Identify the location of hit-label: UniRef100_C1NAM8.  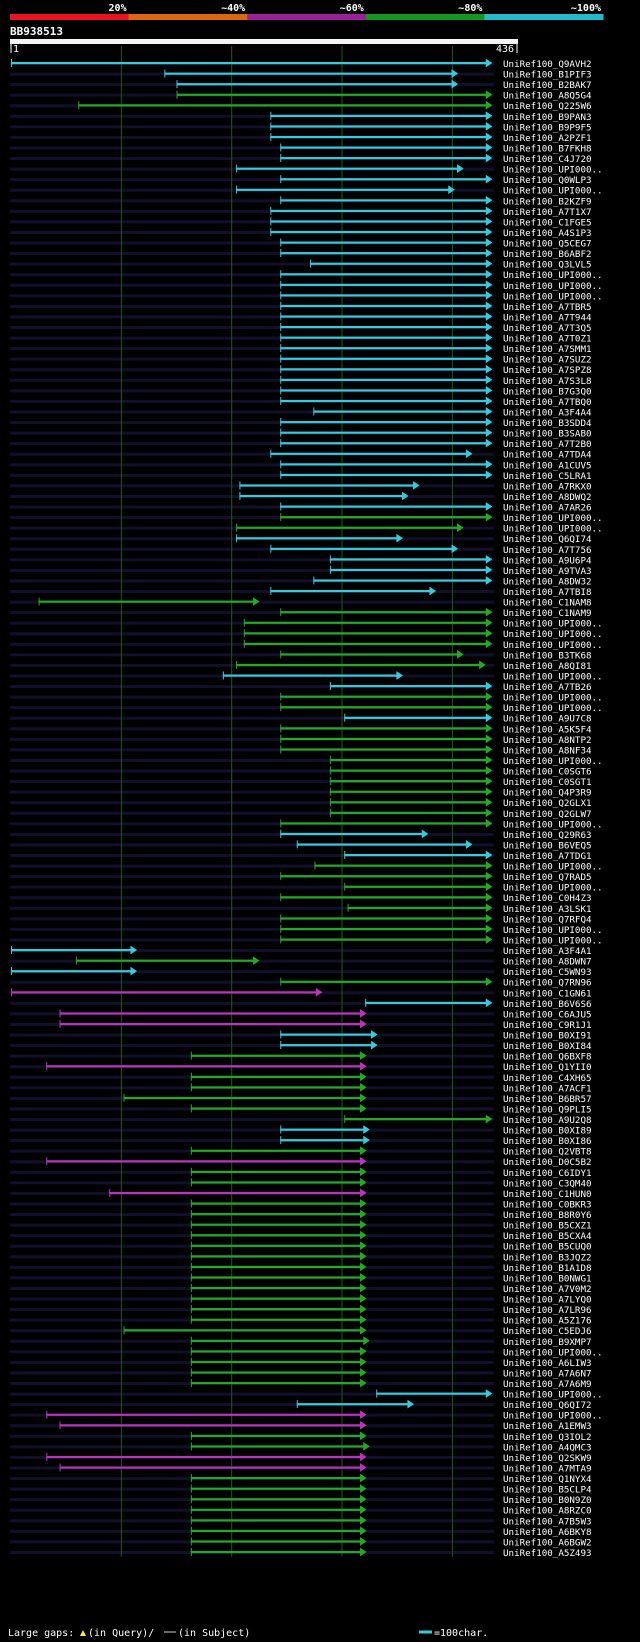
(547, 603).